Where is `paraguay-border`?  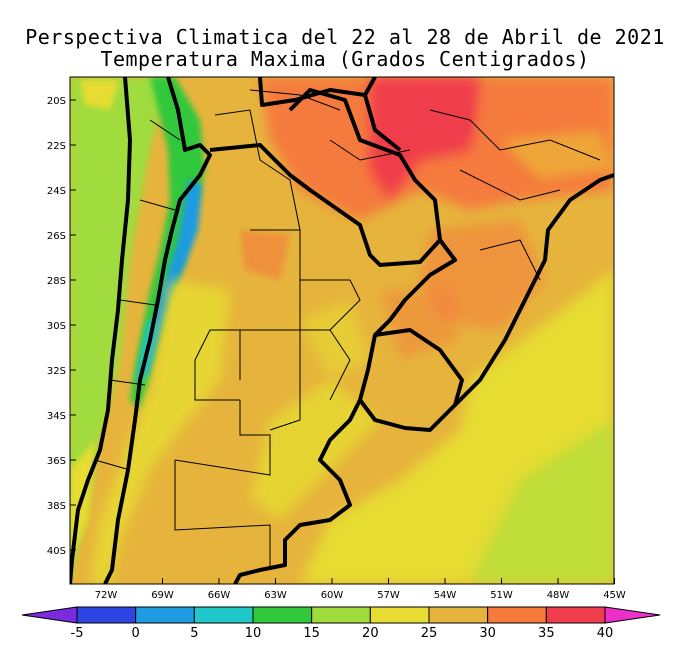
paraguay-border is located at coordinates (325, 177).